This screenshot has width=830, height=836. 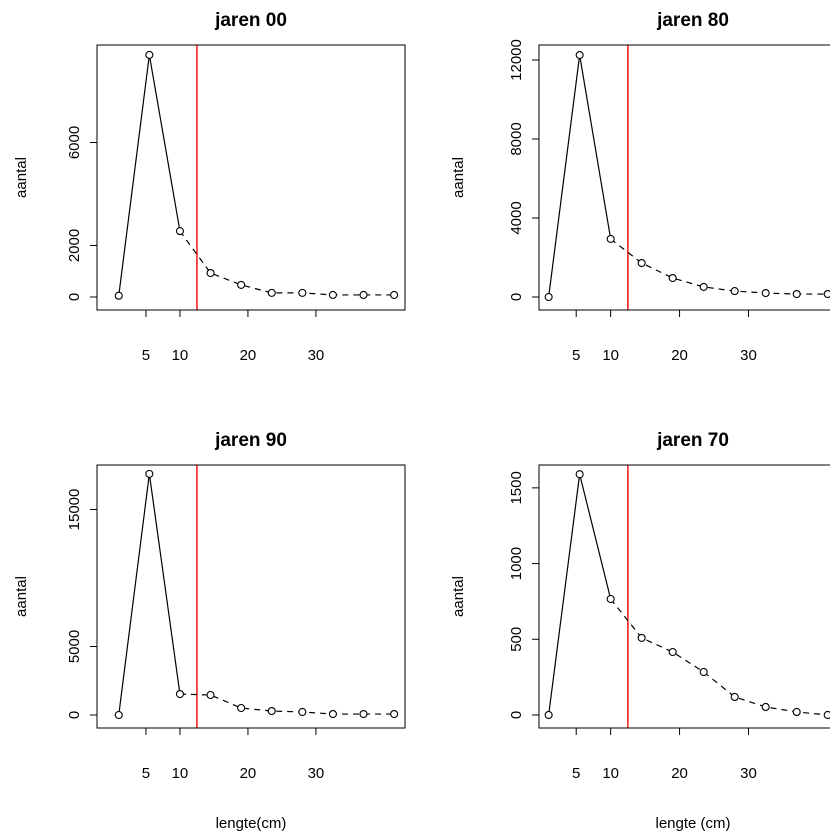 What do you see at coordinates (692, 440) in the screenshot?
I see `chart-title: jaren 70` at bounding box center [692, 440].